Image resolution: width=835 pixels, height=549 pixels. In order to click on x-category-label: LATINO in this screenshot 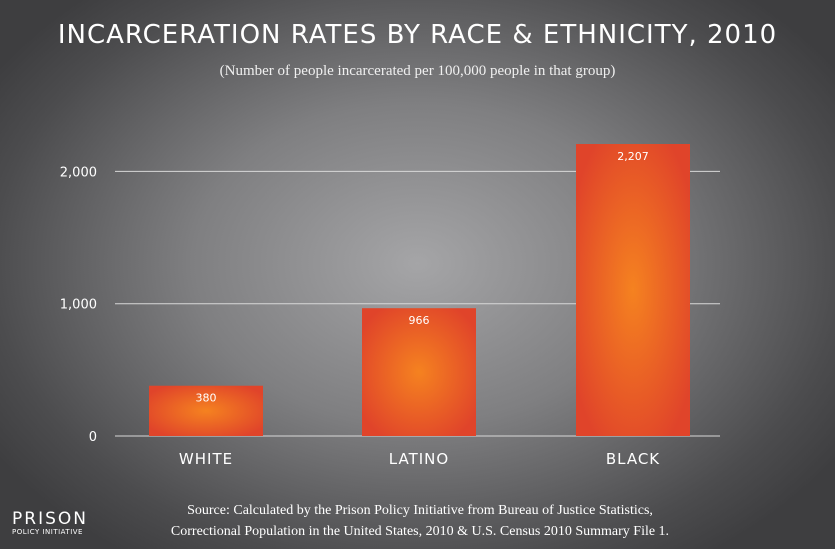, I will do `click(419, 459)`.